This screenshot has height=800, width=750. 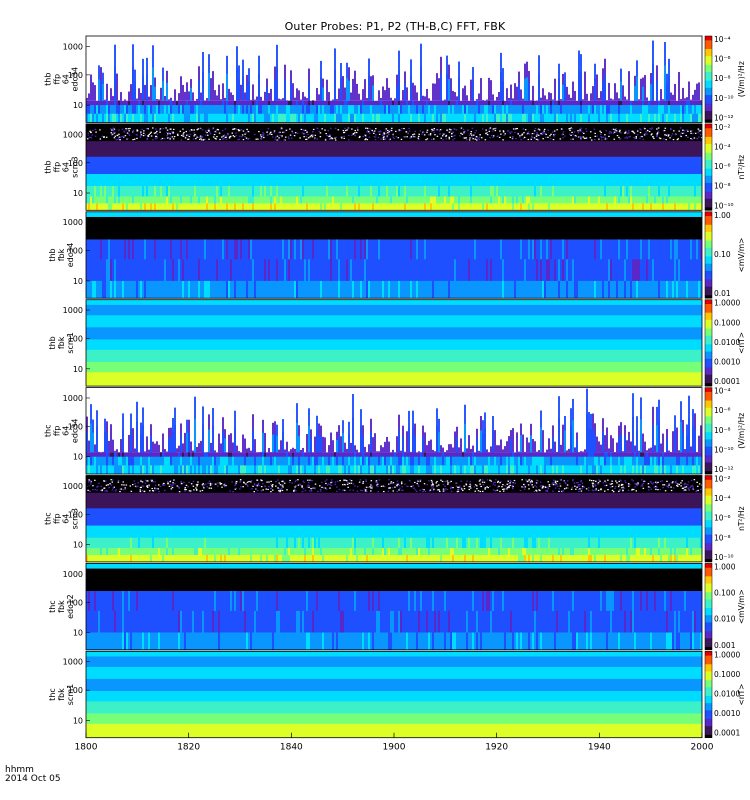 I want to click on colorbar-tick-label: 0.010, so click(x=725, y=619).